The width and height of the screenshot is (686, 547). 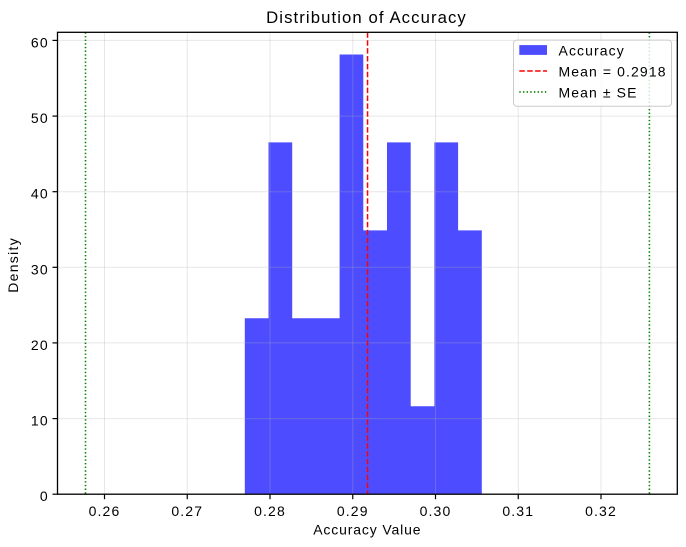 What do you see at coordinates (13, 265) in the screenshot?
I see `svg-text: Density` at bounding box center [13, 265].